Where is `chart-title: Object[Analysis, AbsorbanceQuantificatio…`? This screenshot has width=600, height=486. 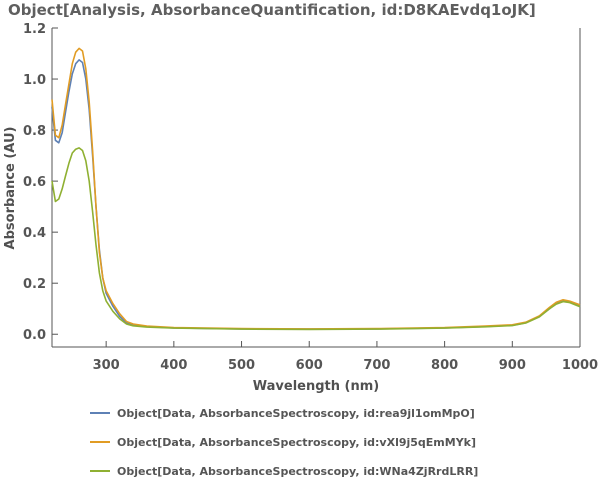 chart-title: Object[Analysis, AbsorbanceQuantificatio… is located at coordinates (272, 10).